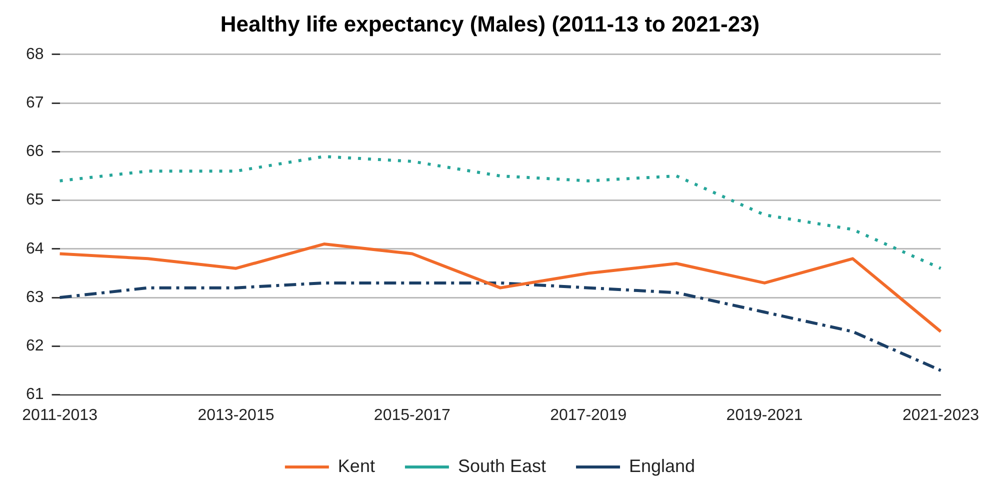  What do you see at coordinates (356, 466) in the screenshot?
I see `legend-label: Kent` at bounding box center [356, 466].